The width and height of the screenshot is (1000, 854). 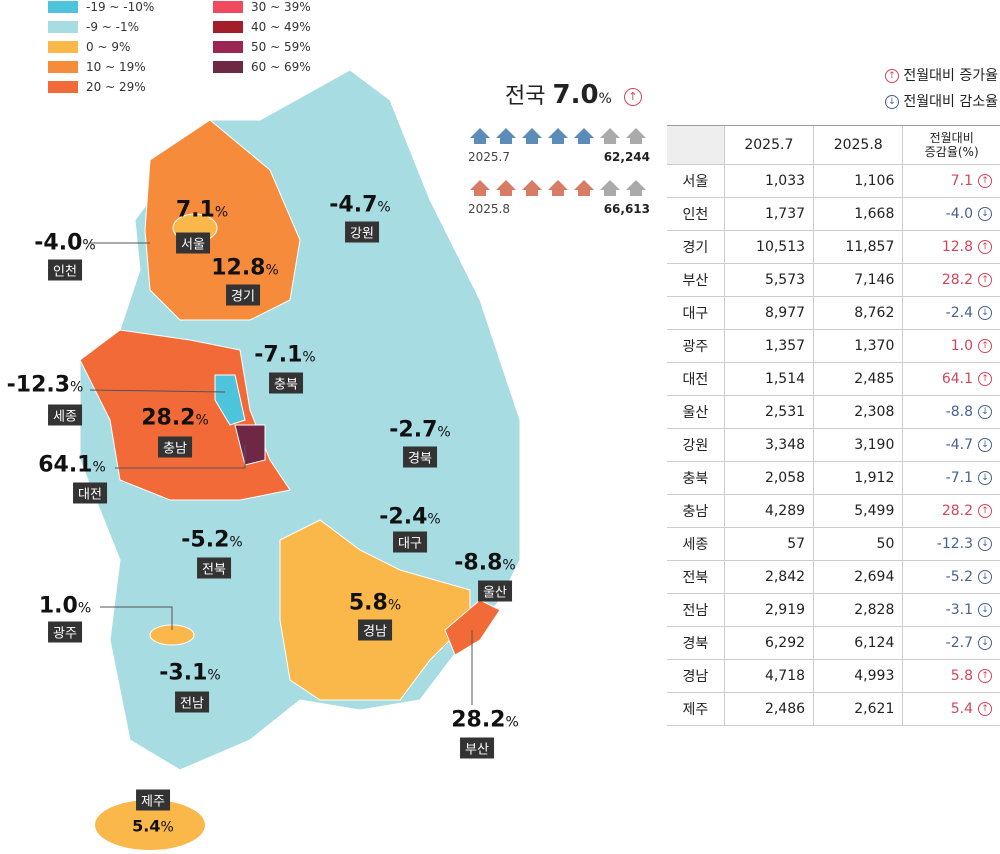 I want to click on table-cell: 5,573, so click(x=768, y=280).